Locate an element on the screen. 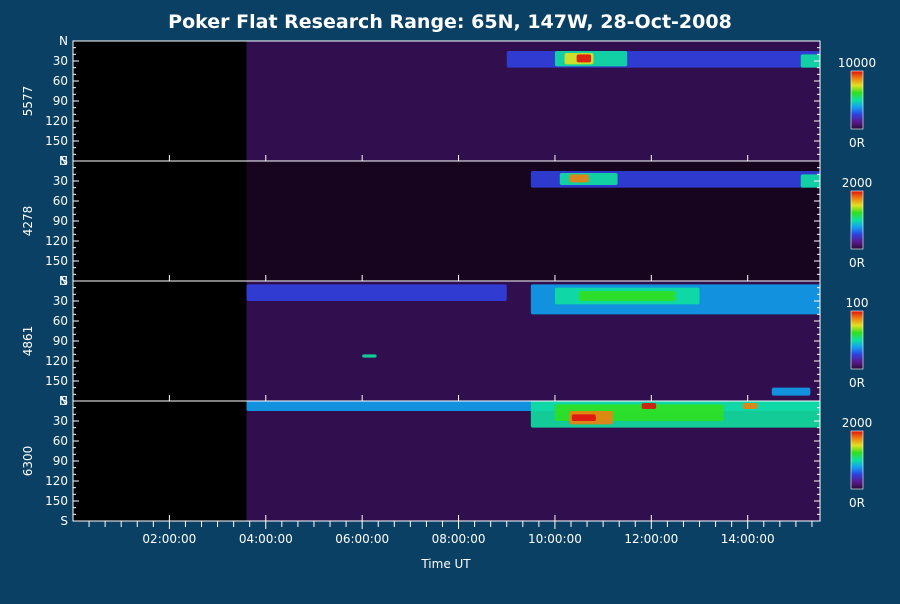 The height and width of the screenshot is (604, 900). y-axis-label: 4278 is located at coordinates (28, 221).